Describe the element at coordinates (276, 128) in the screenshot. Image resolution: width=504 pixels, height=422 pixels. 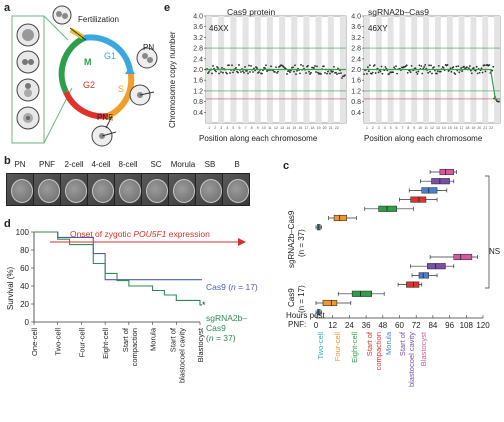
I see `chromosome-tick-label: 12` at that location.